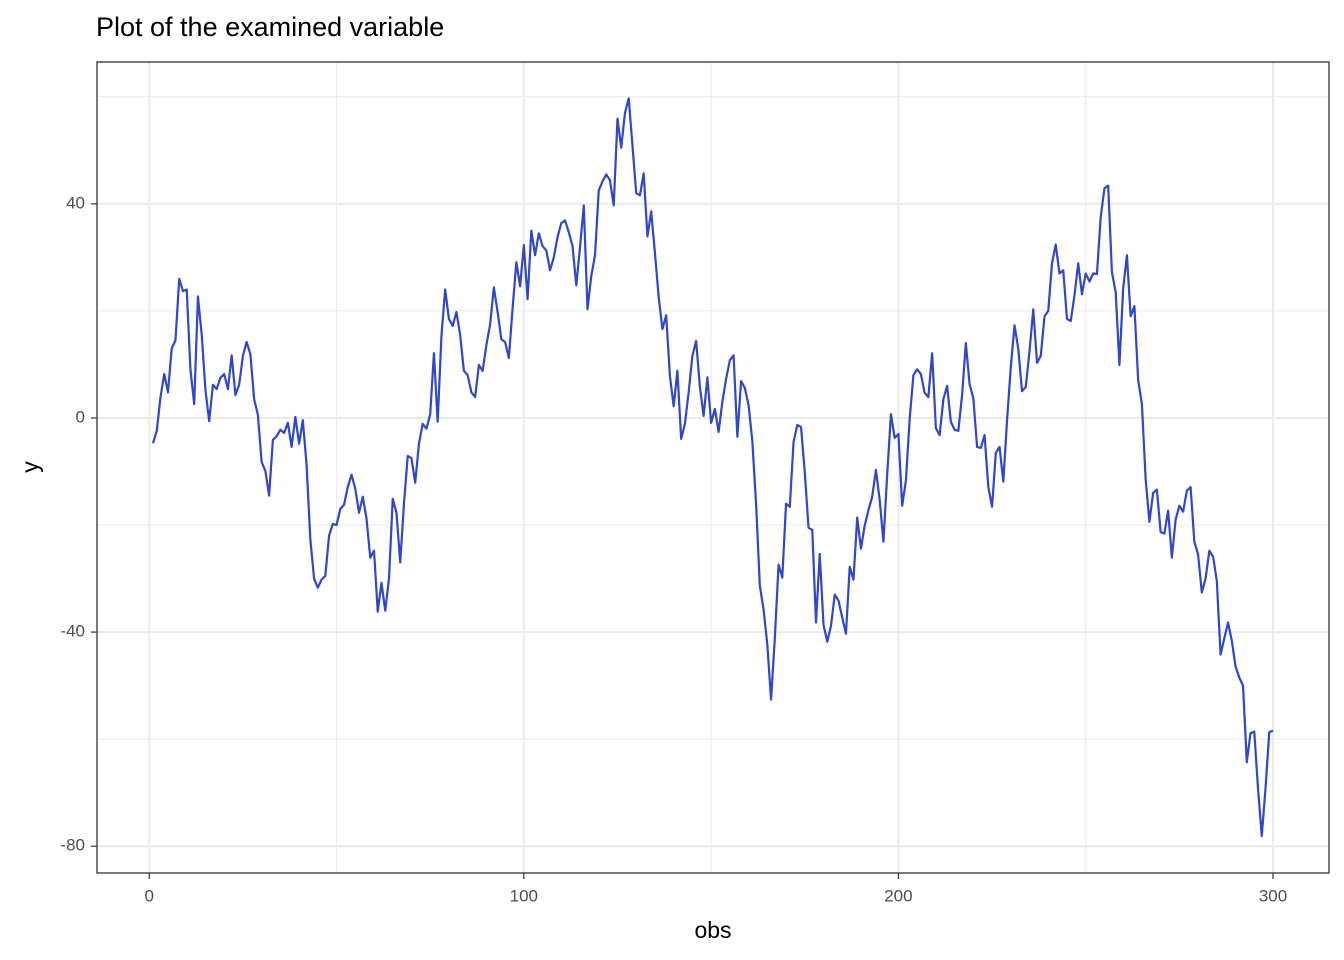 The image size is (1344, 960). I want to click on x-tick-label: 200, so click(898, 895).